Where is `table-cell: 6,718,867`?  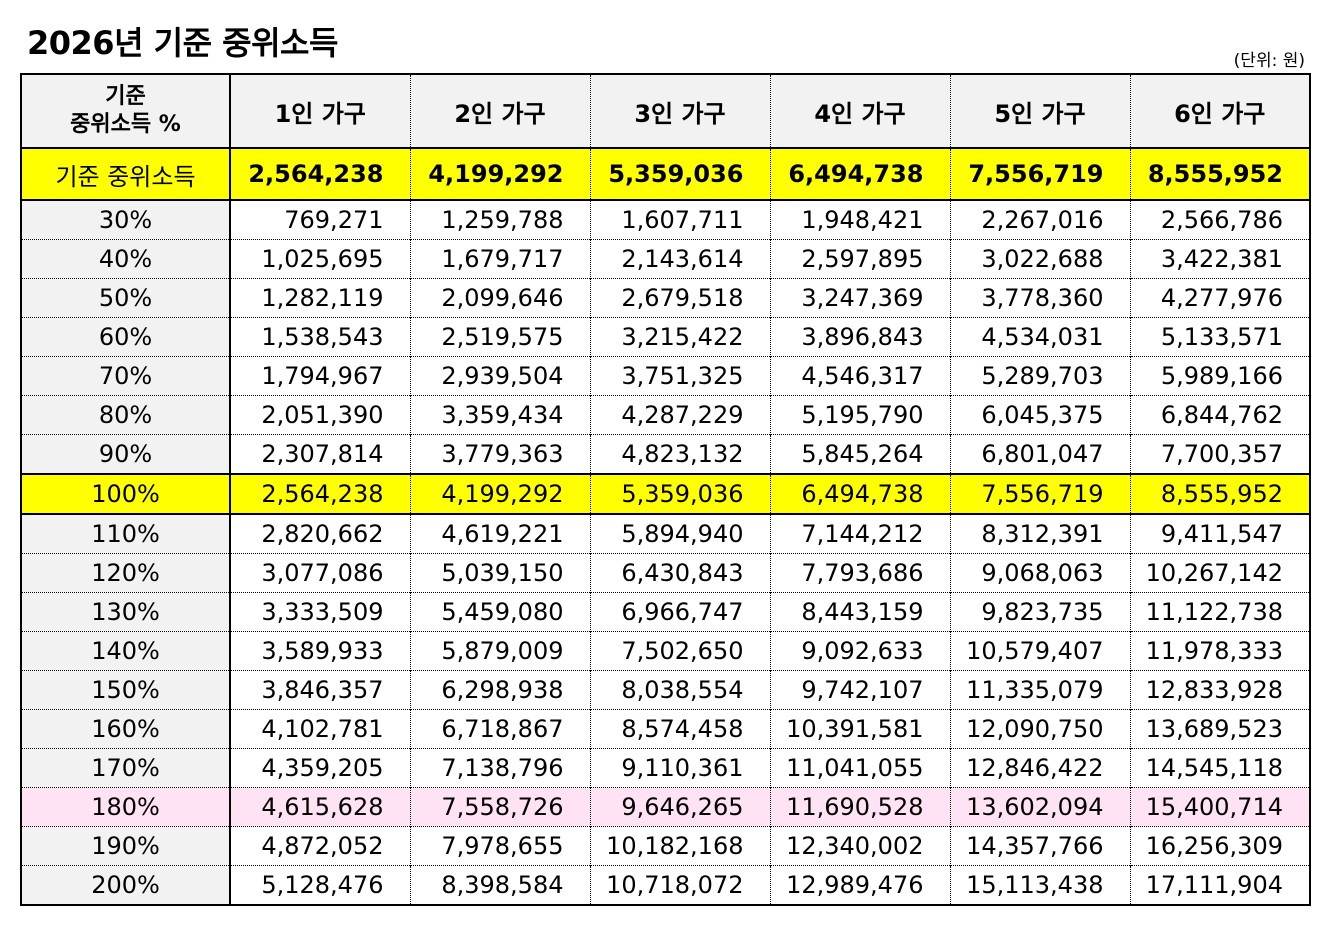
table-cell: 6,718,867 is located at coordinates (499, 729).